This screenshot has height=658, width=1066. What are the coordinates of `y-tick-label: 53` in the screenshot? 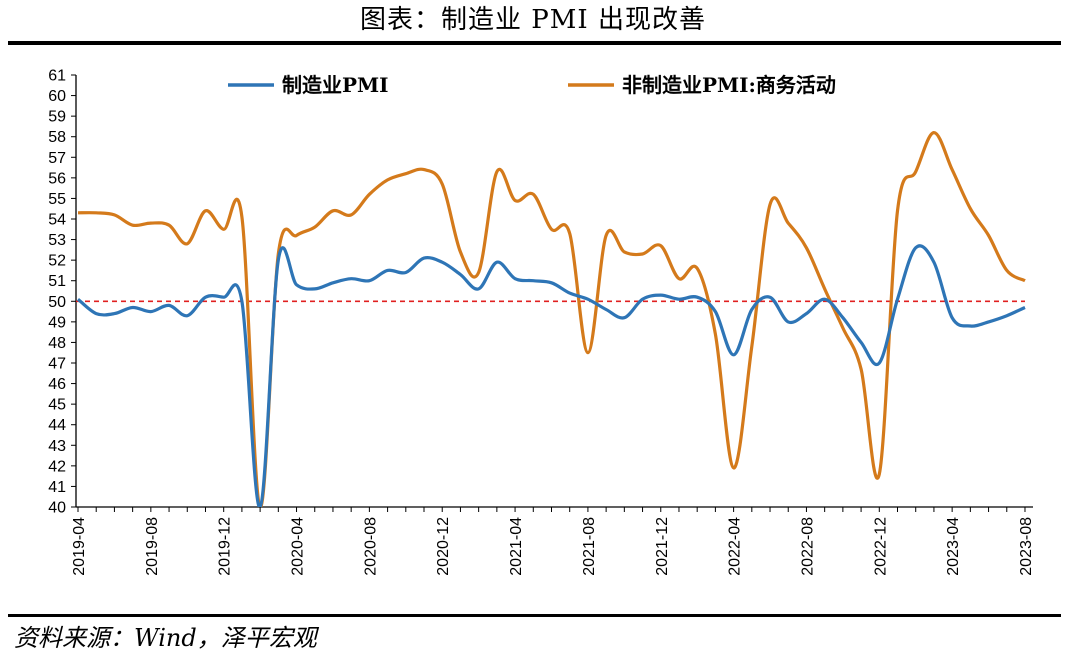 It's located at (57, 240).